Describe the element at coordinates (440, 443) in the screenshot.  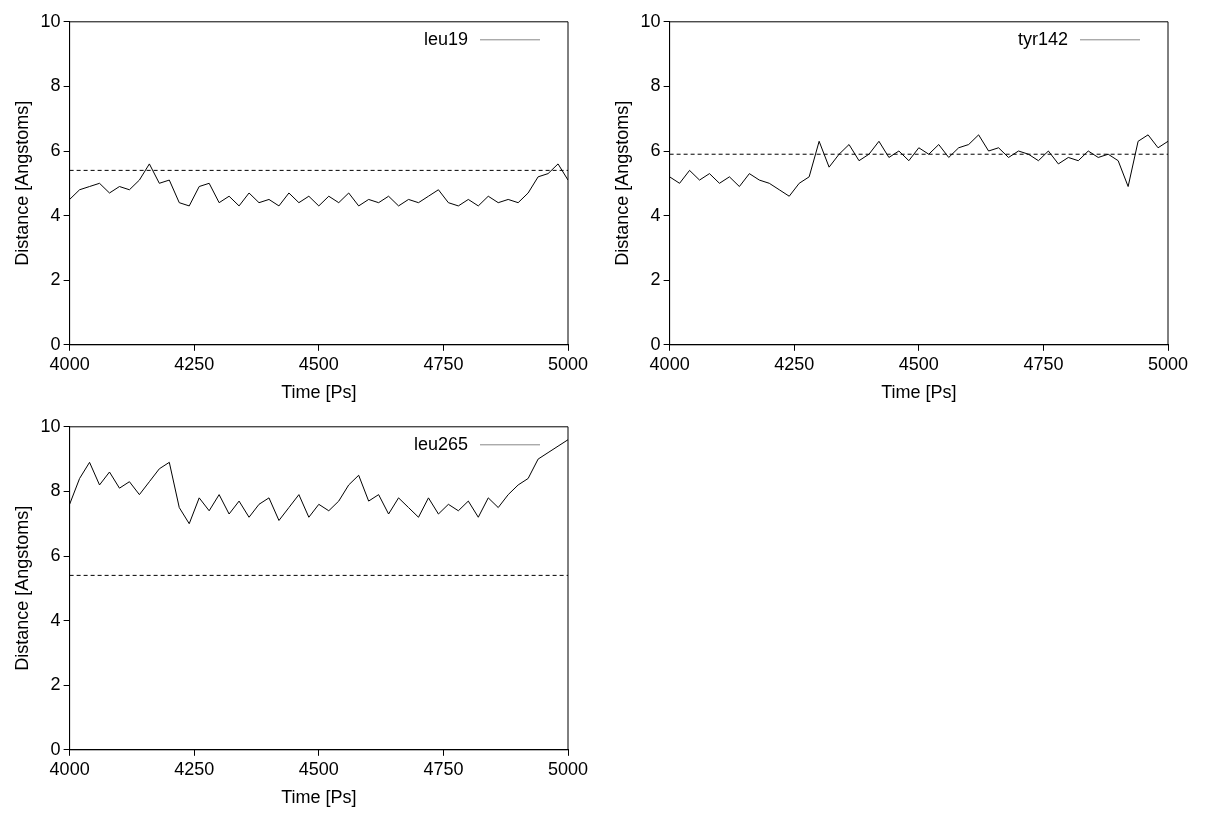
I see `text: leu265` at that location.